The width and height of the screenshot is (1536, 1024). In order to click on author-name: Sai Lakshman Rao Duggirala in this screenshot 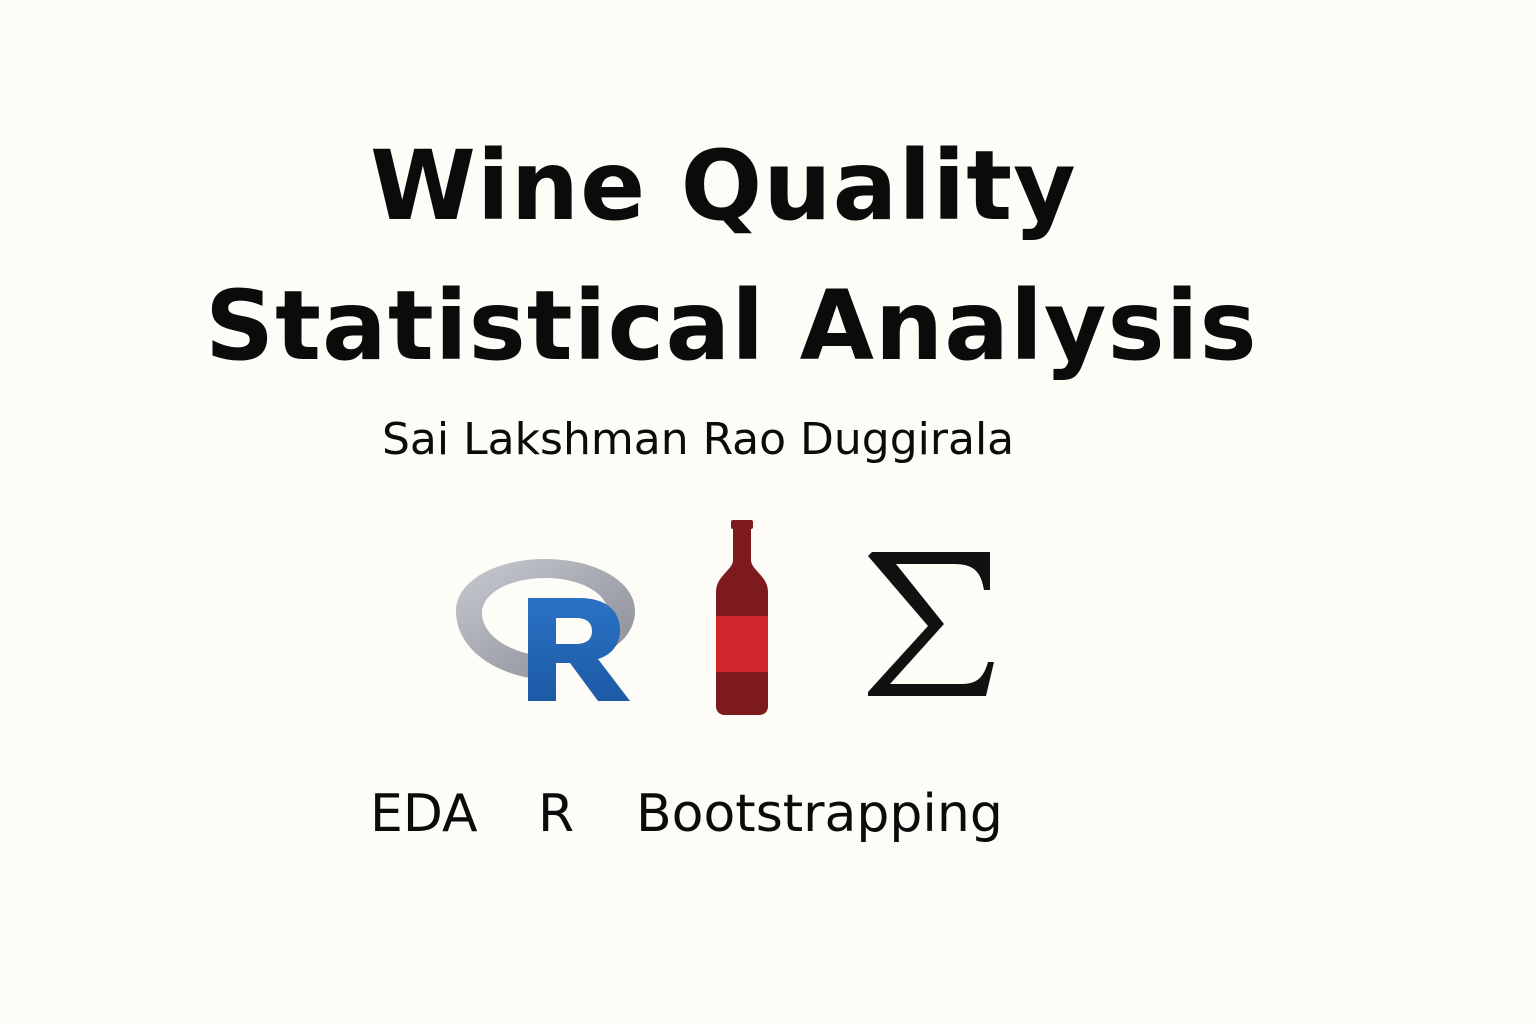, I will do `click(698, 439)`.